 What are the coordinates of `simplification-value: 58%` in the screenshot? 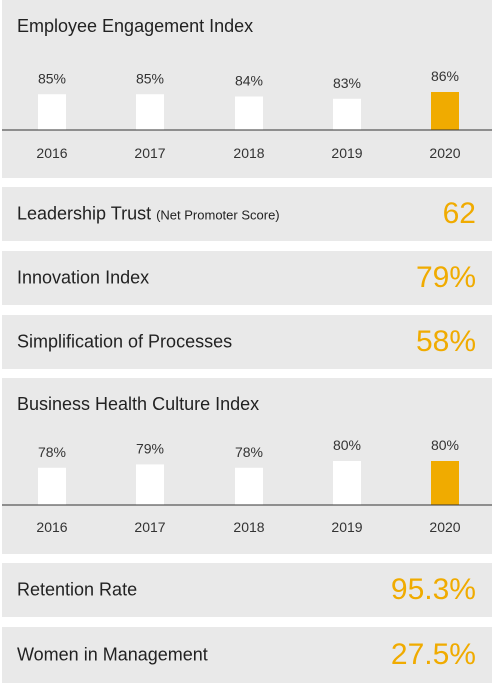 It's located at (445, 341).